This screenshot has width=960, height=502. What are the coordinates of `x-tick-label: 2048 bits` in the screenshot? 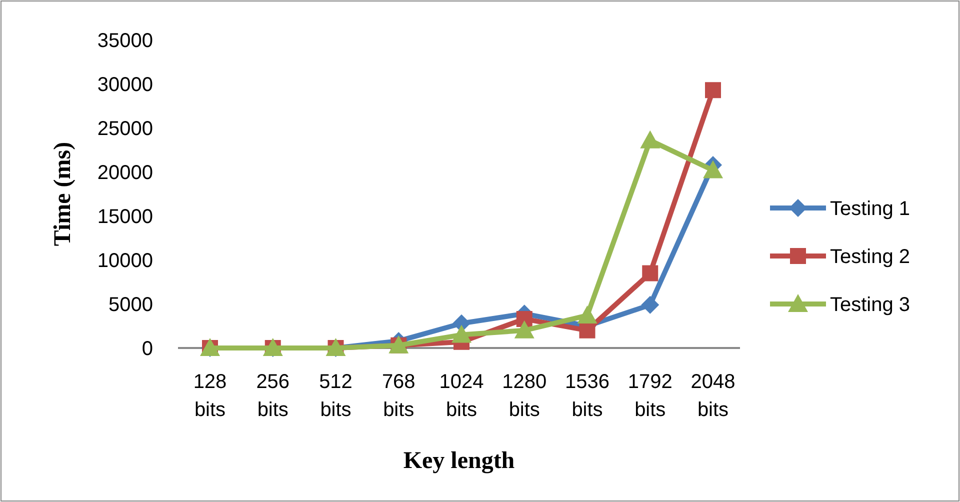 It's located at (713, 396).